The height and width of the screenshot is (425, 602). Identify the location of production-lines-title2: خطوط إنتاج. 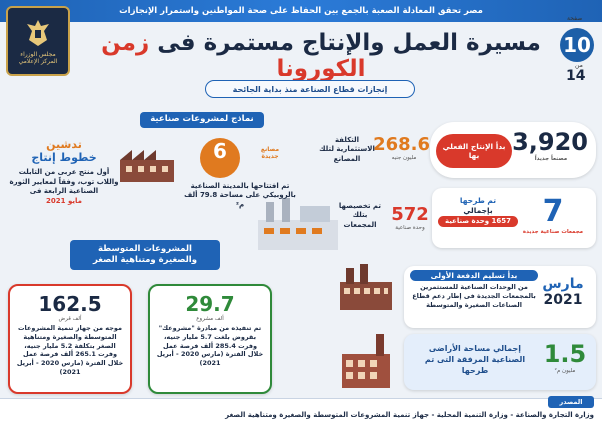
(64, 158).